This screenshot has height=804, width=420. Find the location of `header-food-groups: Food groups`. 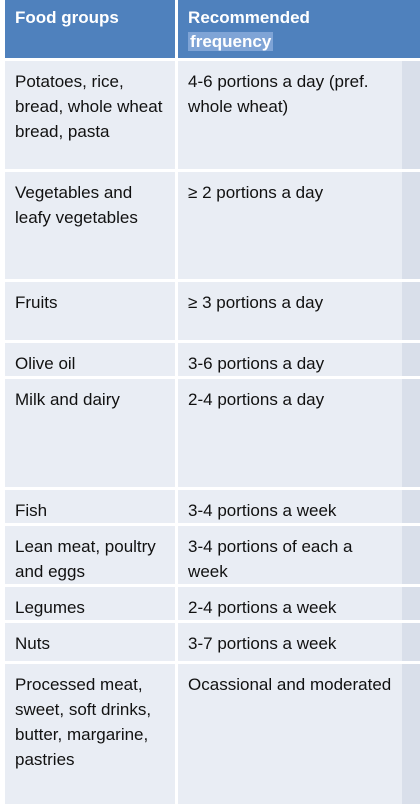

header-food-groups: Food groups is located at coordinates (90, 29).